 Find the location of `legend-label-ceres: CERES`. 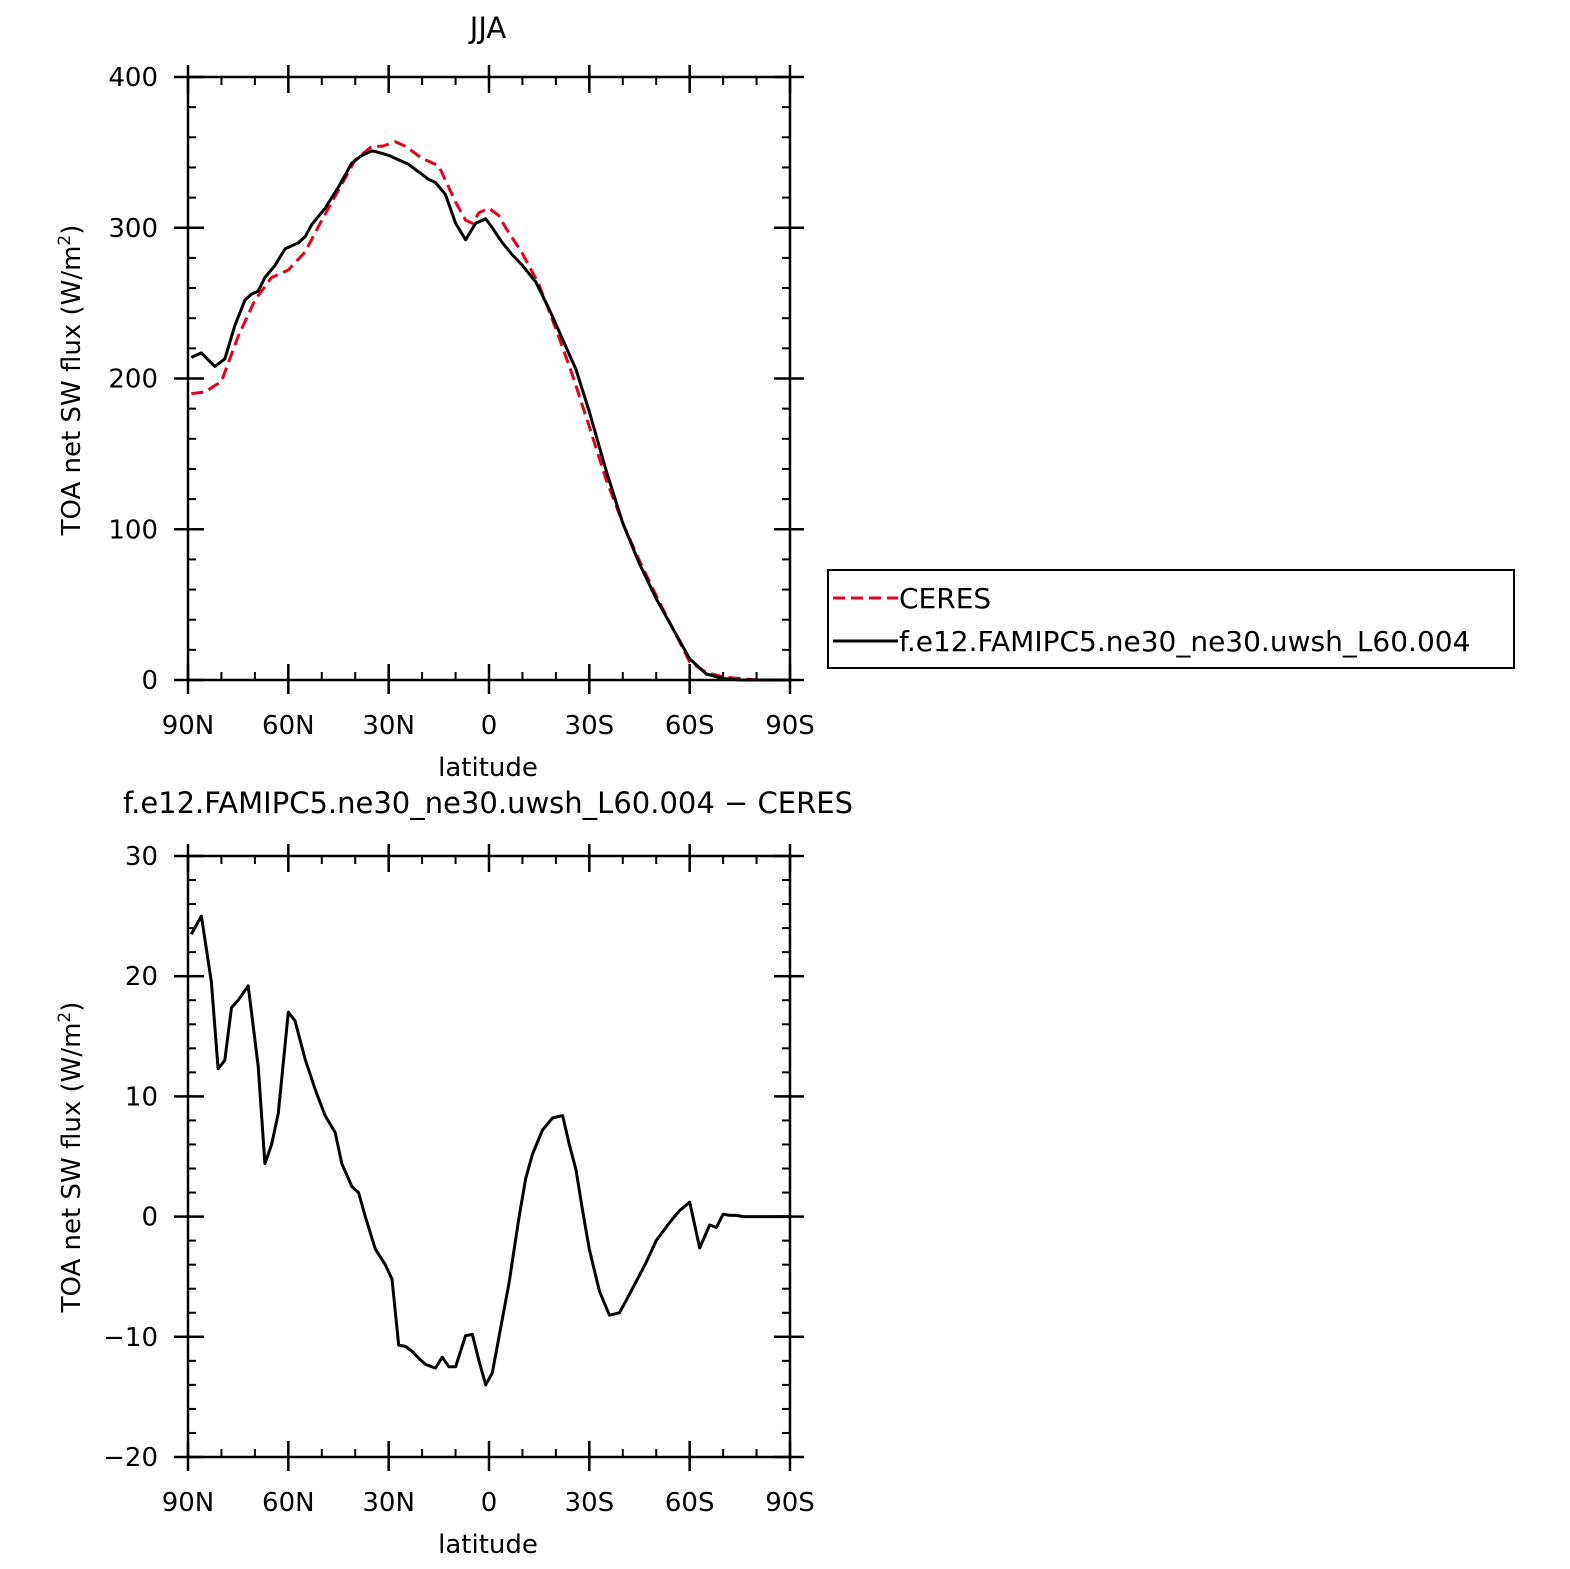

legend-label-ceres: CERES is located at coordinates (945, 598).